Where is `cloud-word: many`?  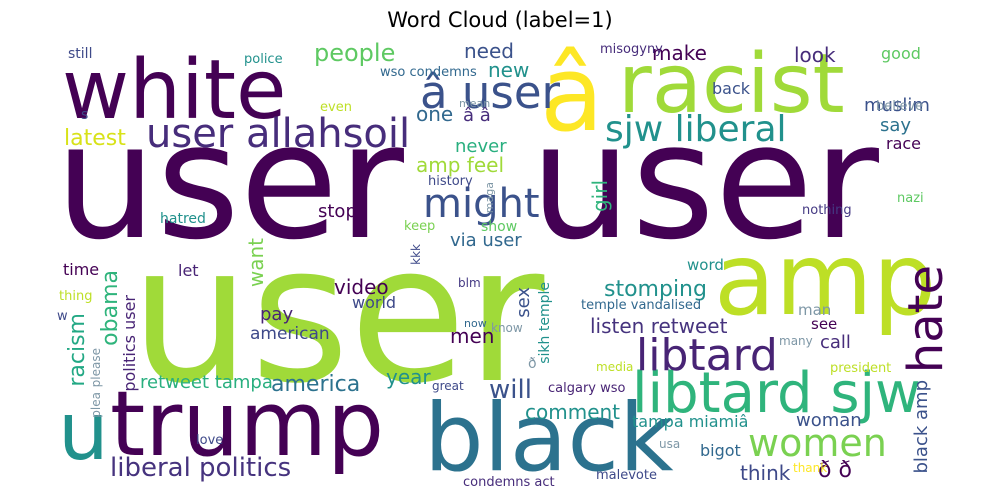
cloud-word: many is located at coordinates (796, 341).